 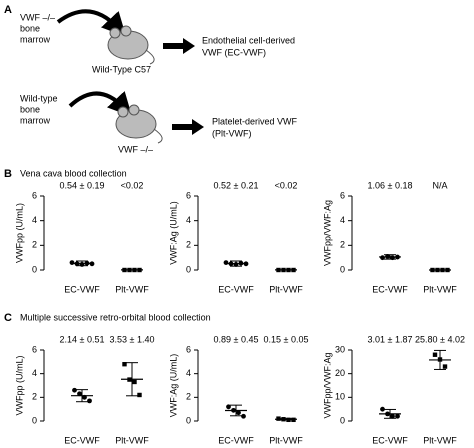 I want to click on result-text: Endothelial cell-derived, so click(x=248, y=40).